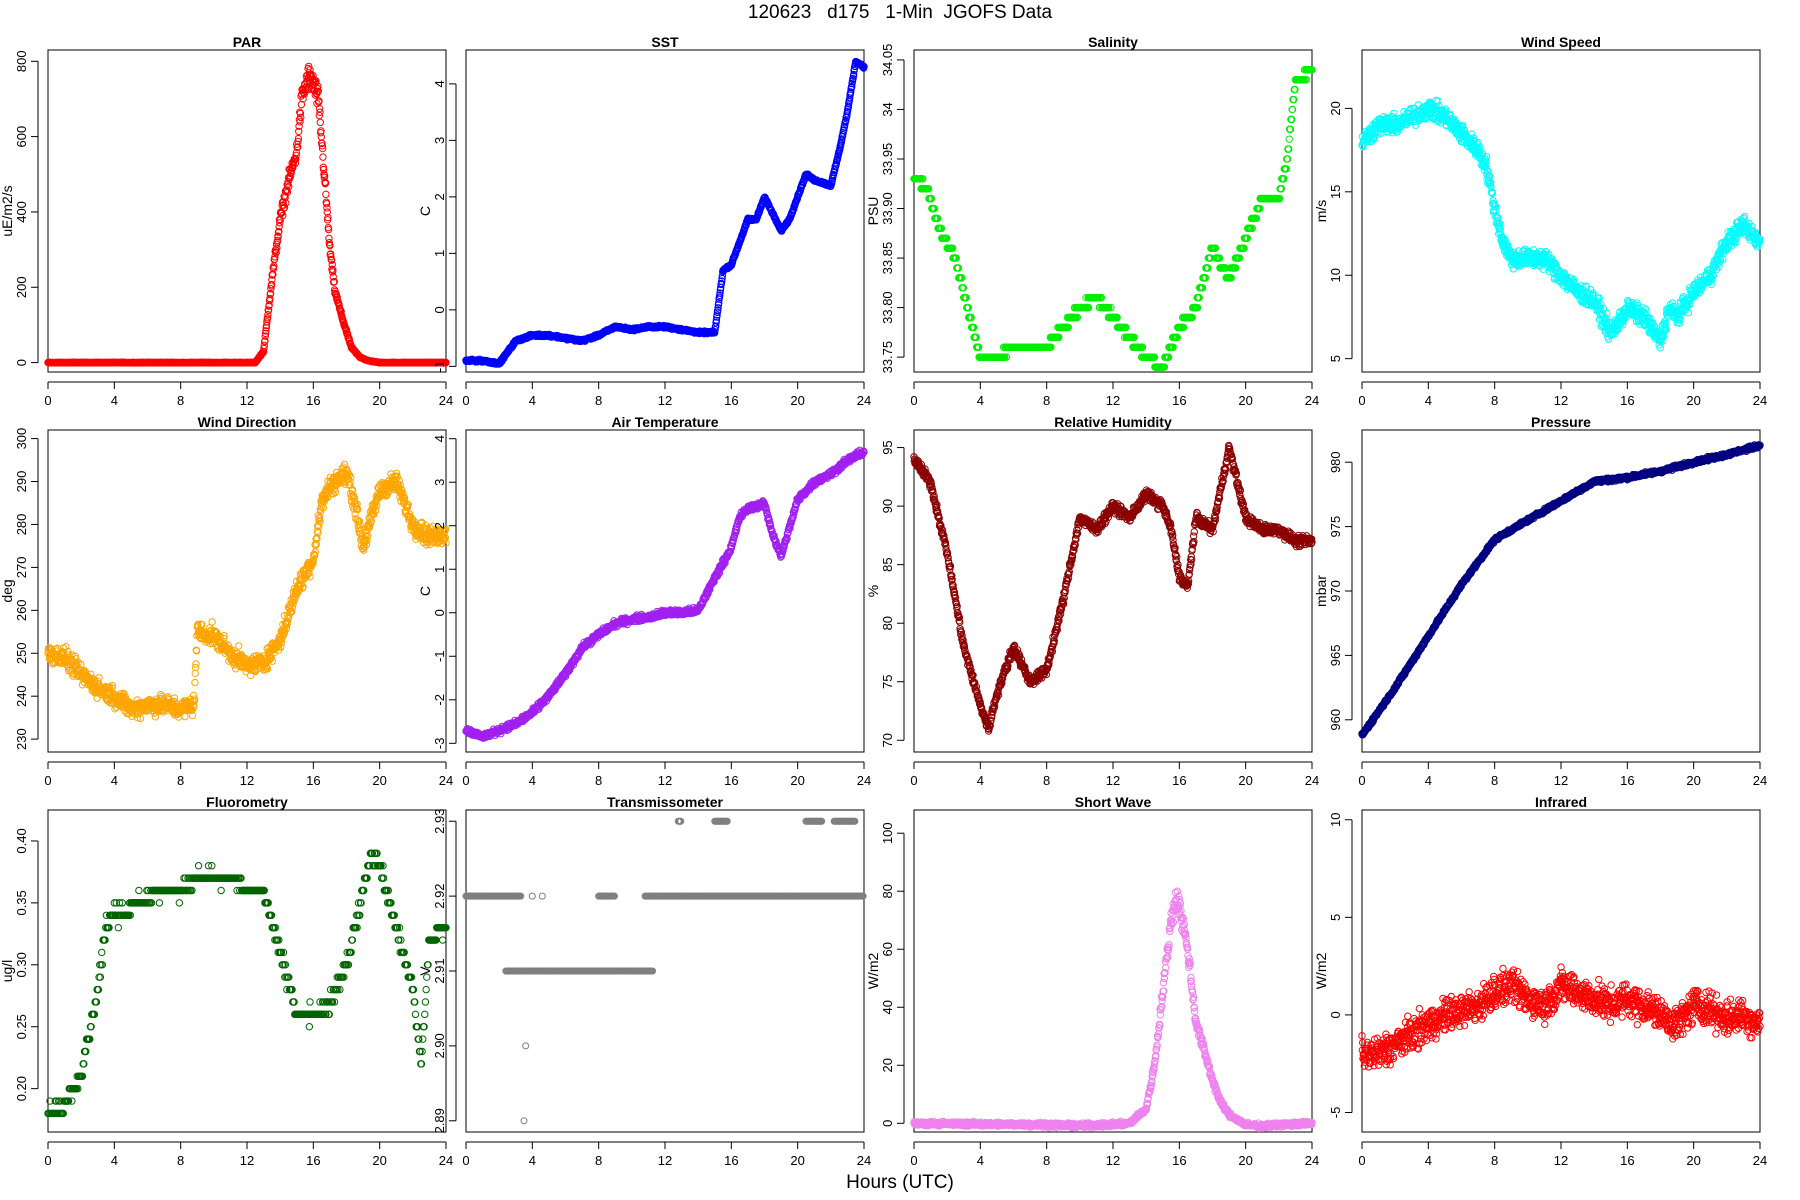 The height and width of the screenshot is (1200, 1800). I want to click on y-tick-label: 33.85, so click(887, 258).